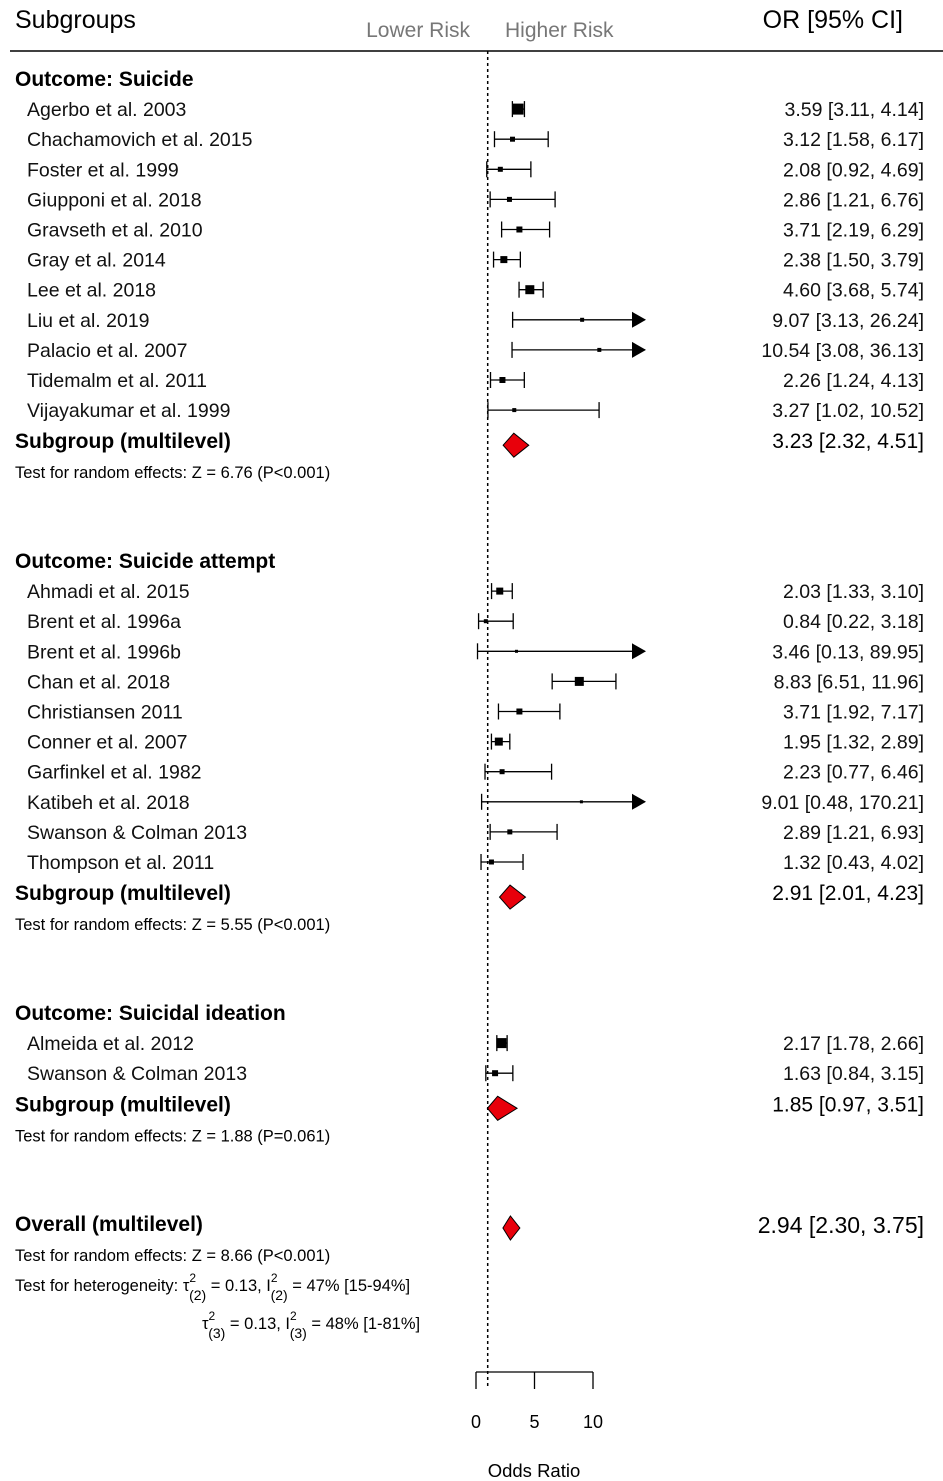 This screenshot has height=1481, width=943. Describe the element at coordinates (518, 109) in the screenshot. I see `study-0-0-point` at that location.